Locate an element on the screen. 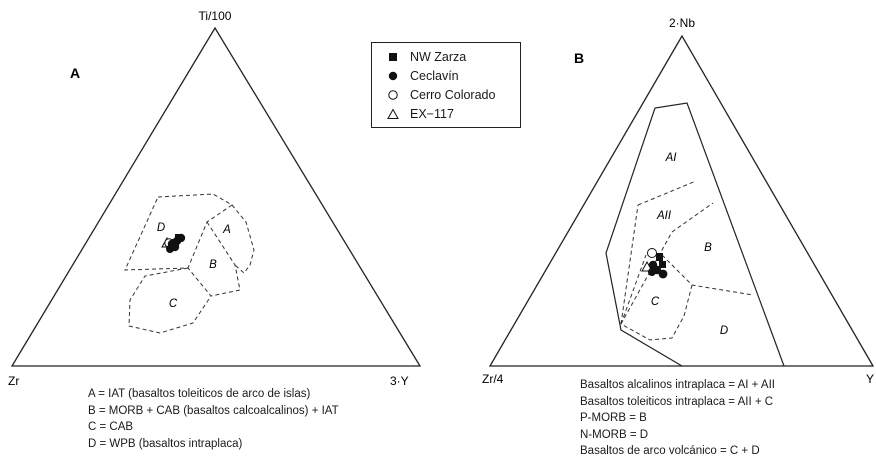  panel-b-note: Basaltos alcalinos intraplaca = AI + AII is located at coordinates (677, 385).